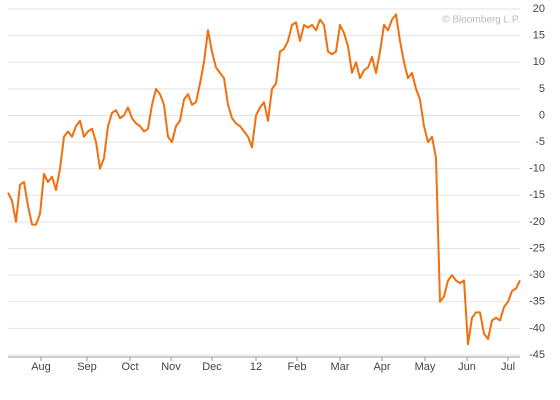 The width and height of the screenshot is (560, 400). I want to click on y-tick-label: -30, so click(537, 275).